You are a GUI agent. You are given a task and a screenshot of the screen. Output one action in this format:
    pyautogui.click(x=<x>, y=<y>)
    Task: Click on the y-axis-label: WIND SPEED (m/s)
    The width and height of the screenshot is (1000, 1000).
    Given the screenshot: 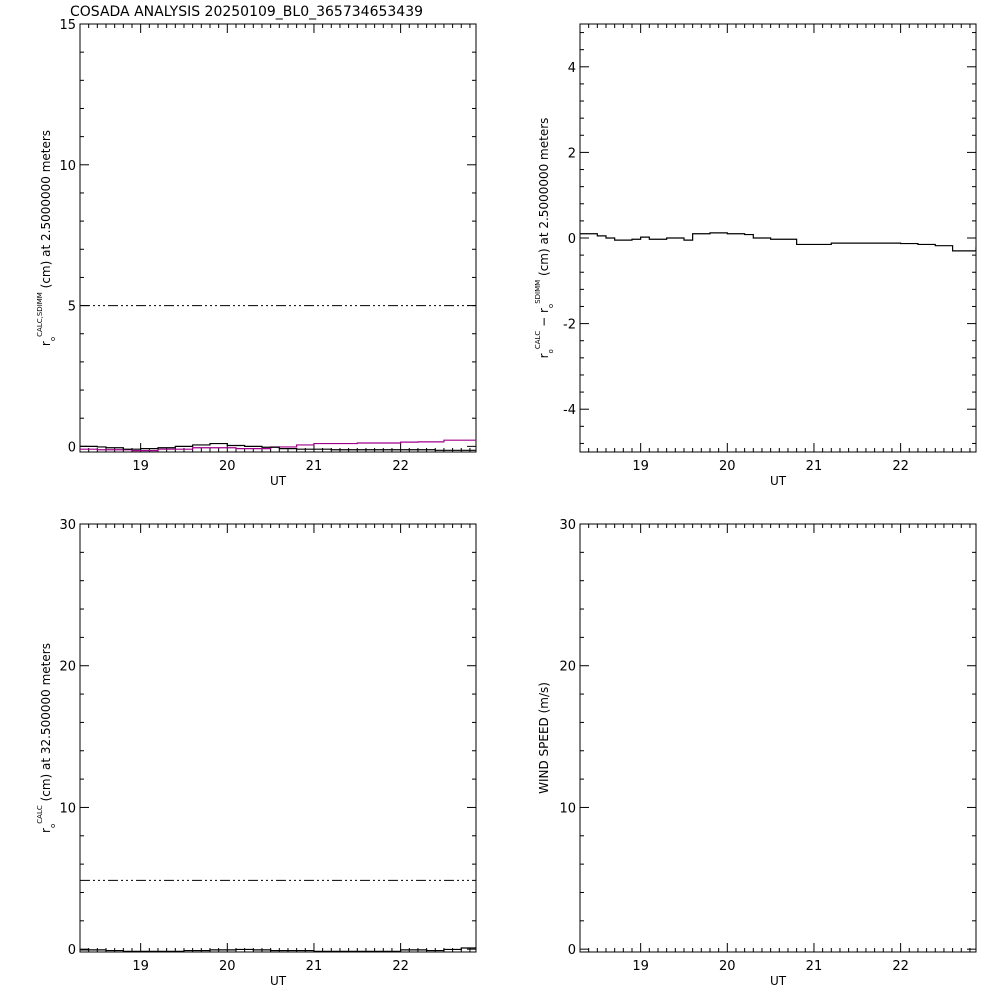 What is the action you would take?
    pyautogui.click(x=544, y=738)
    